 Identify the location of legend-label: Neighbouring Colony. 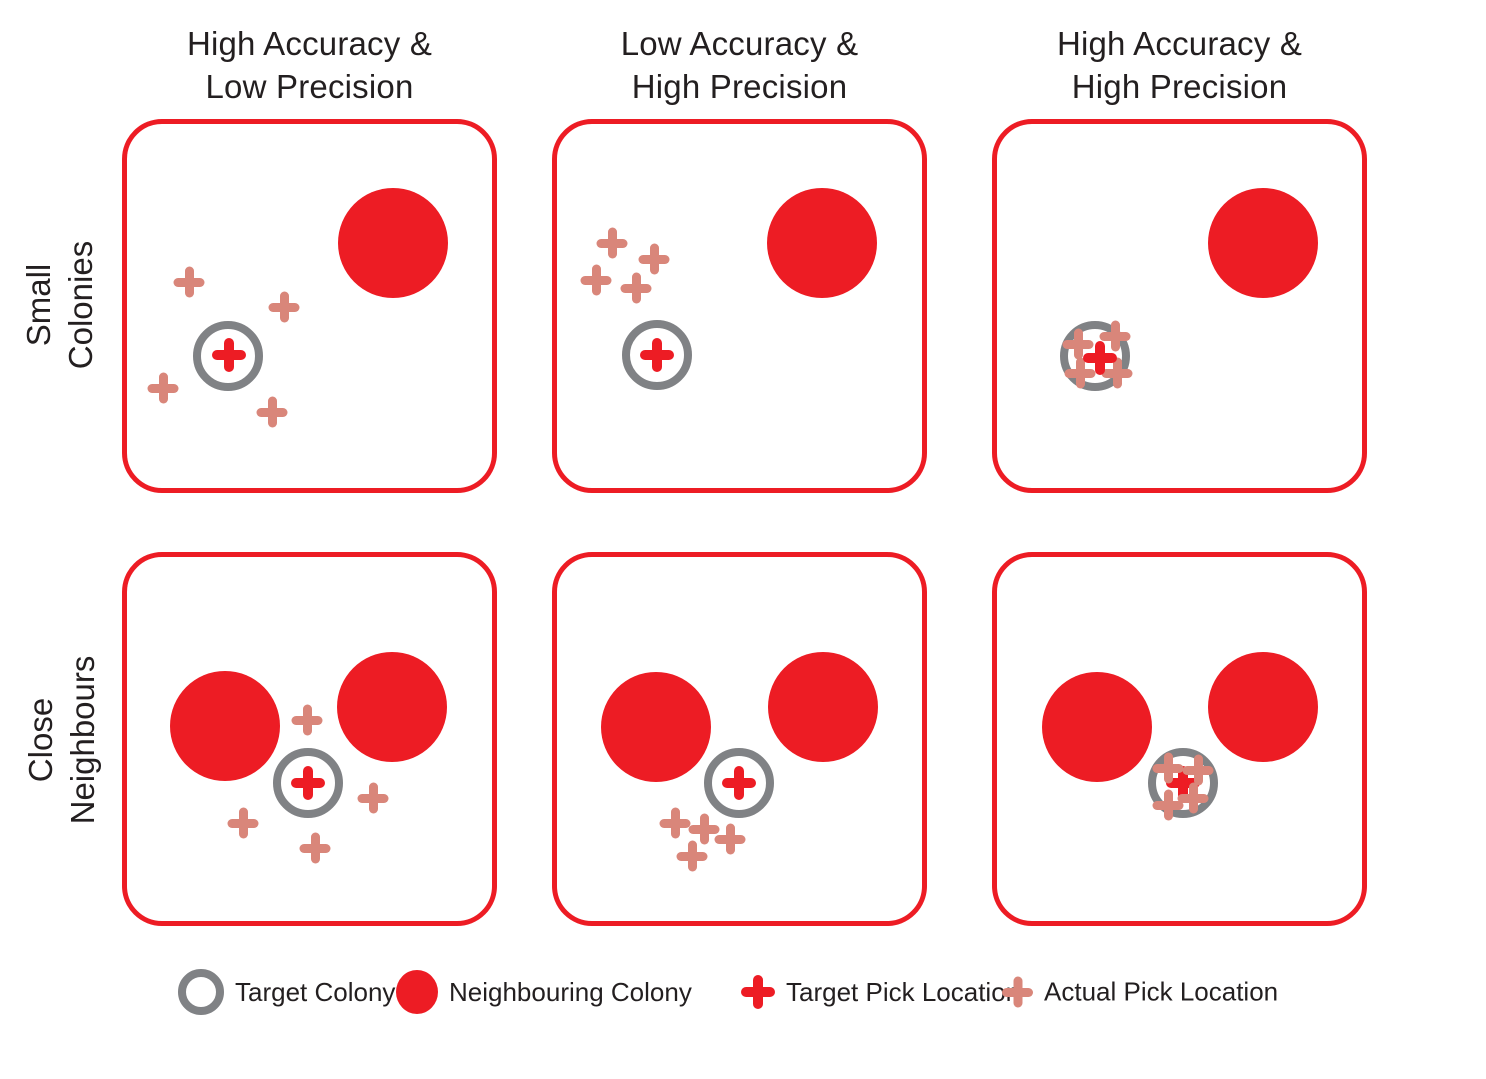
(570, 991).